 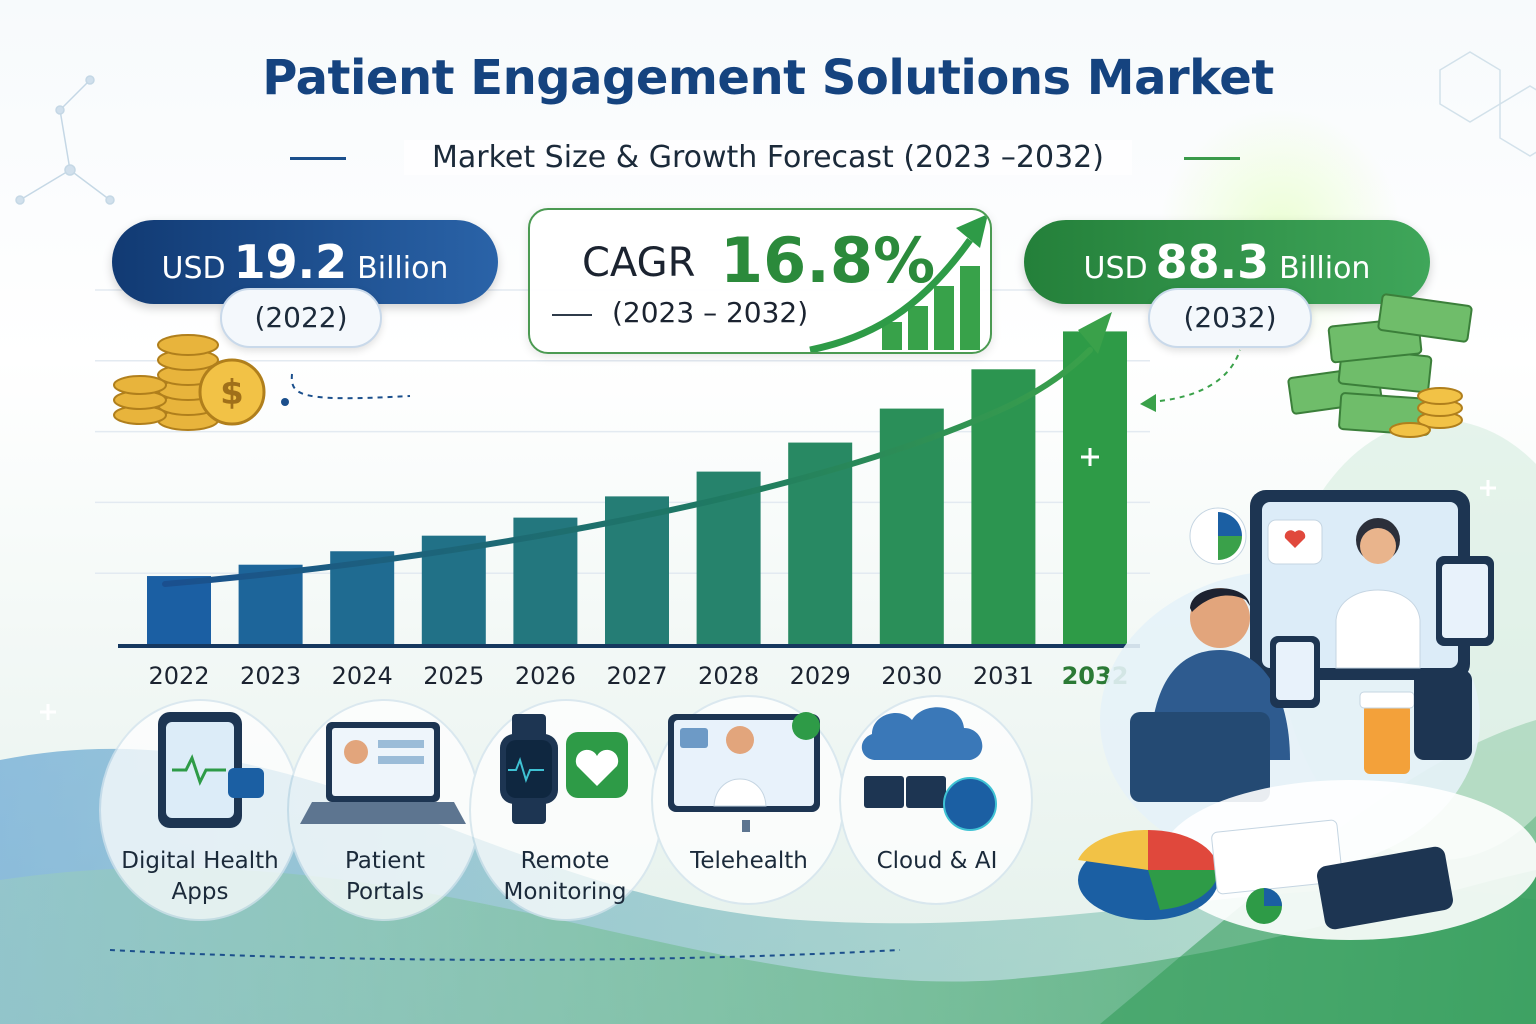 I want to click on x-tick-2027: 2027, so click(x=636, y=676).